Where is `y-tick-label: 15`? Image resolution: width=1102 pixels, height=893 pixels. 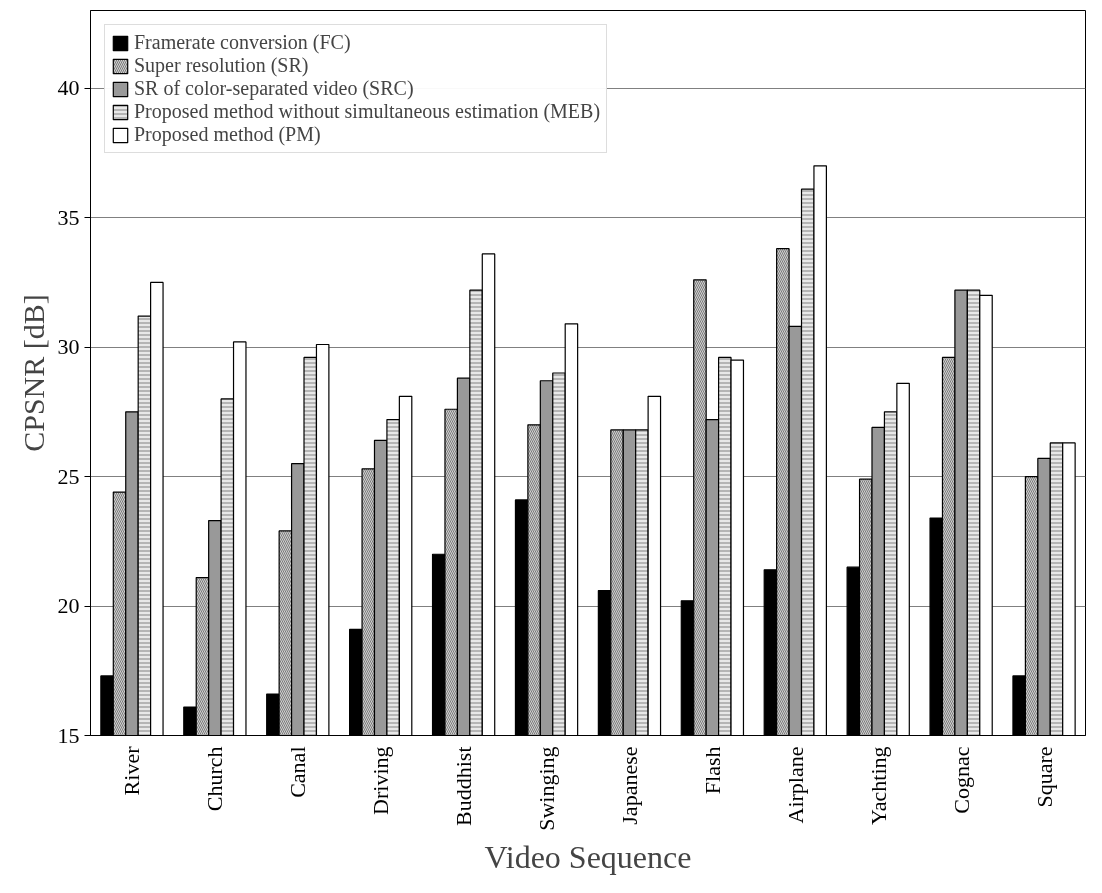
y-tick-label: 15 is located at coordinates (68, 735).